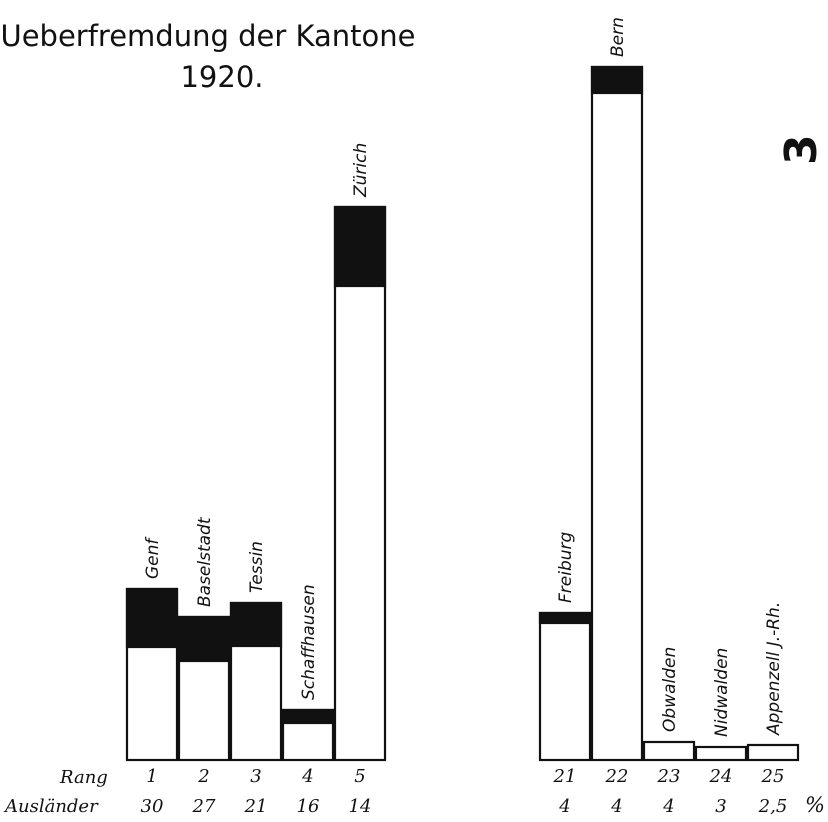 This screenshot has width=828, height=822. Describe the element at coordinates (773, 806) in the screenshot. I see `auslaender-appenzell-j-rh: 2,5` at that location.